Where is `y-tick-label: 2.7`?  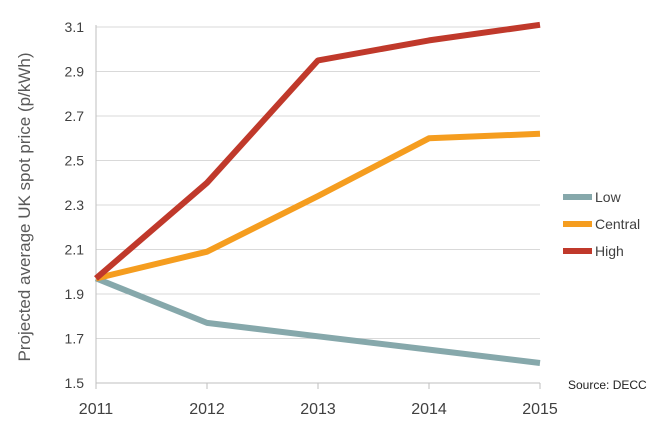 y-tick-label: 2.7 is located at coordinates (75, 116).